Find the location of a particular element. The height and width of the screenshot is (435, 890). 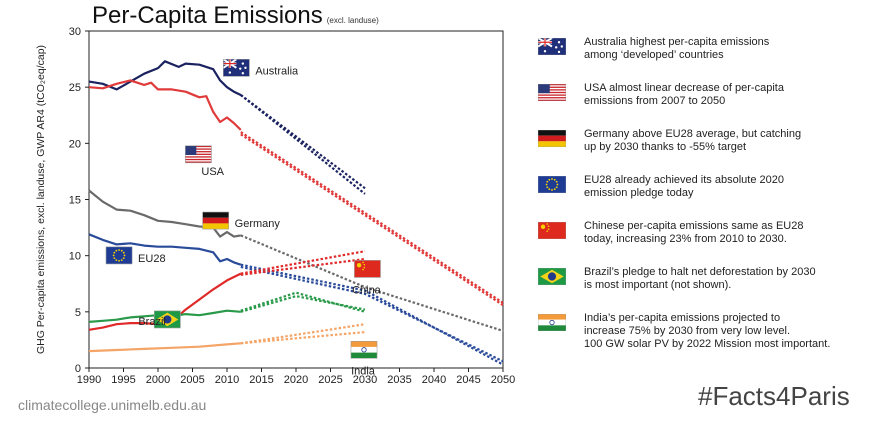

x-tick-label: 2020 is located at coordinates (296, 380).